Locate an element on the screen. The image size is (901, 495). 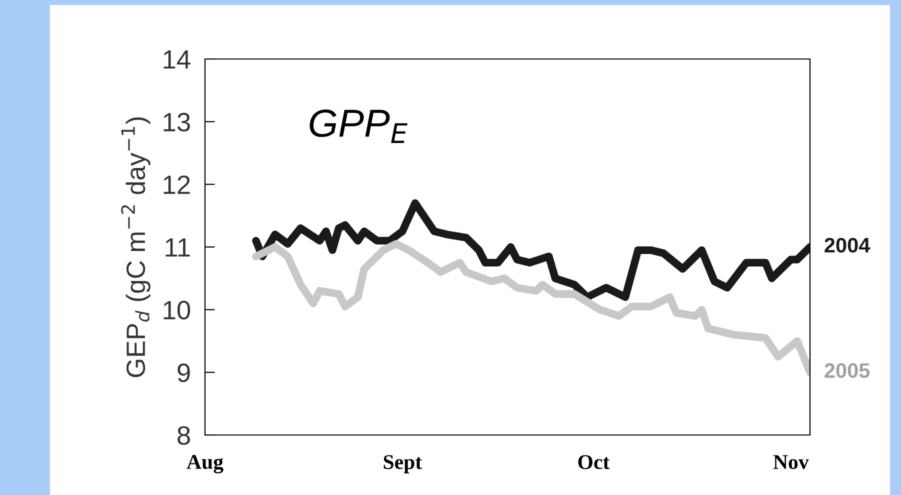
y-tick-label: 11 is located at coordinates (178, 247).